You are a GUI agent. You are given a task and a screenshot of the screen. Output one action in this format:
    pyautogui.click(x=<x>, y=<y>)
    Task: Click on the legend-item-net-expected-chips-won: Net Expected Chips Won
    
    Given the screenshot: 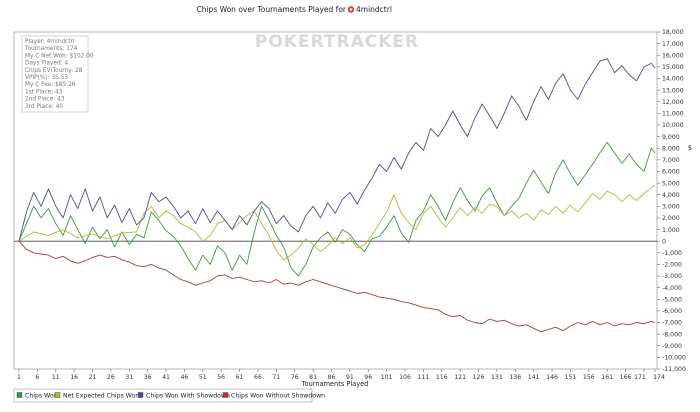 What is the action you would take?
    pyautogui.click(x=96, y=396)
    